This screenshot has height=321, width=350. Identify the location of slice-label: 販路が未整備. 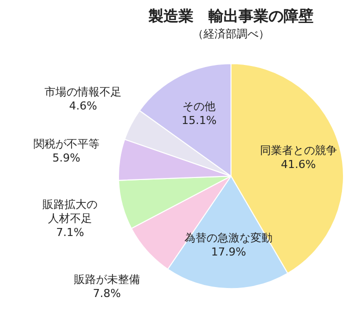
(107, 279).